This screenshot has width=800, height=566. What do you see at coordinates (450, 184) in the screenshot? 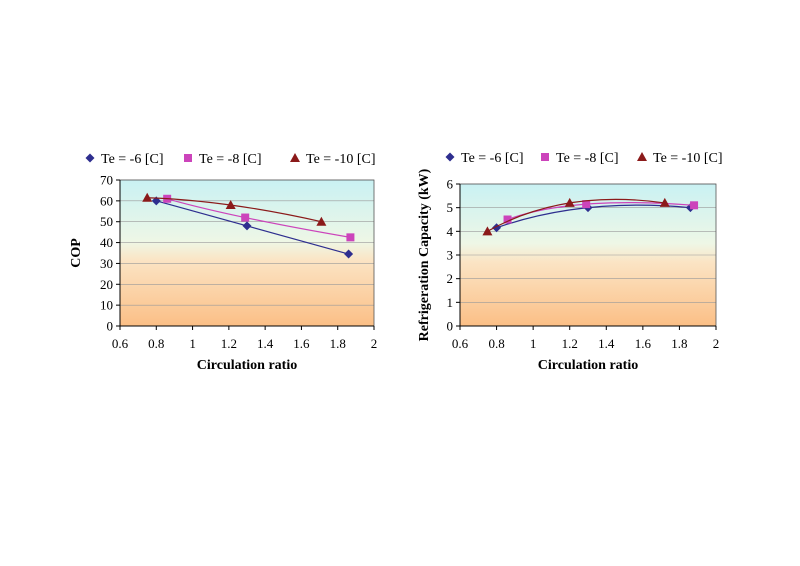
I see `y-tick-label: 6` at bounding box center [450, 184].